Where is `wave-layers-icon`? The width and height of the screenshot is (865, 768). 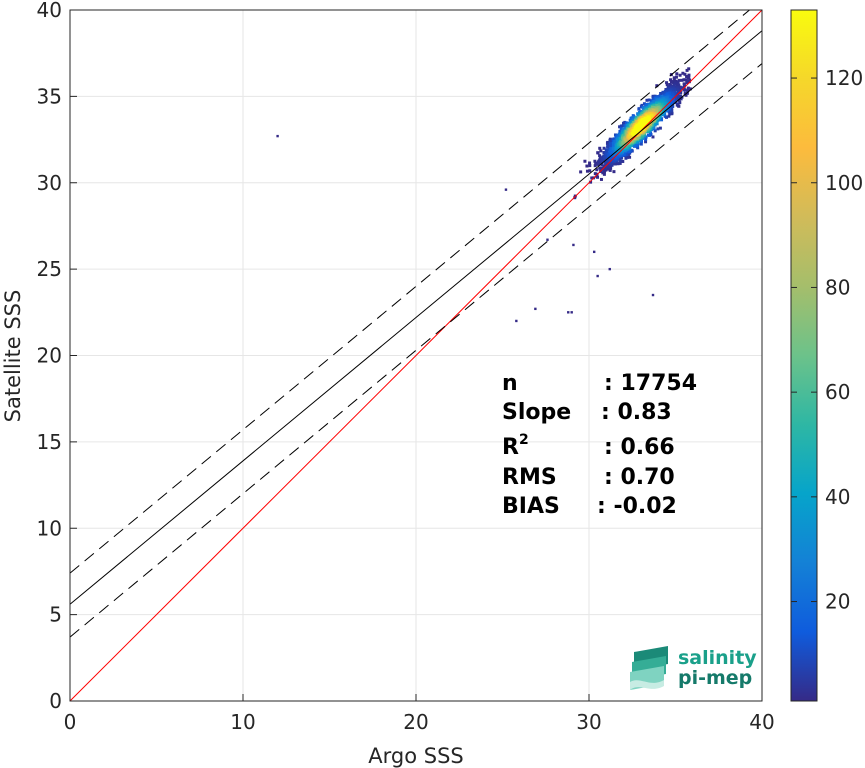 wave-layers-icon is located at coordinates (649, 668).